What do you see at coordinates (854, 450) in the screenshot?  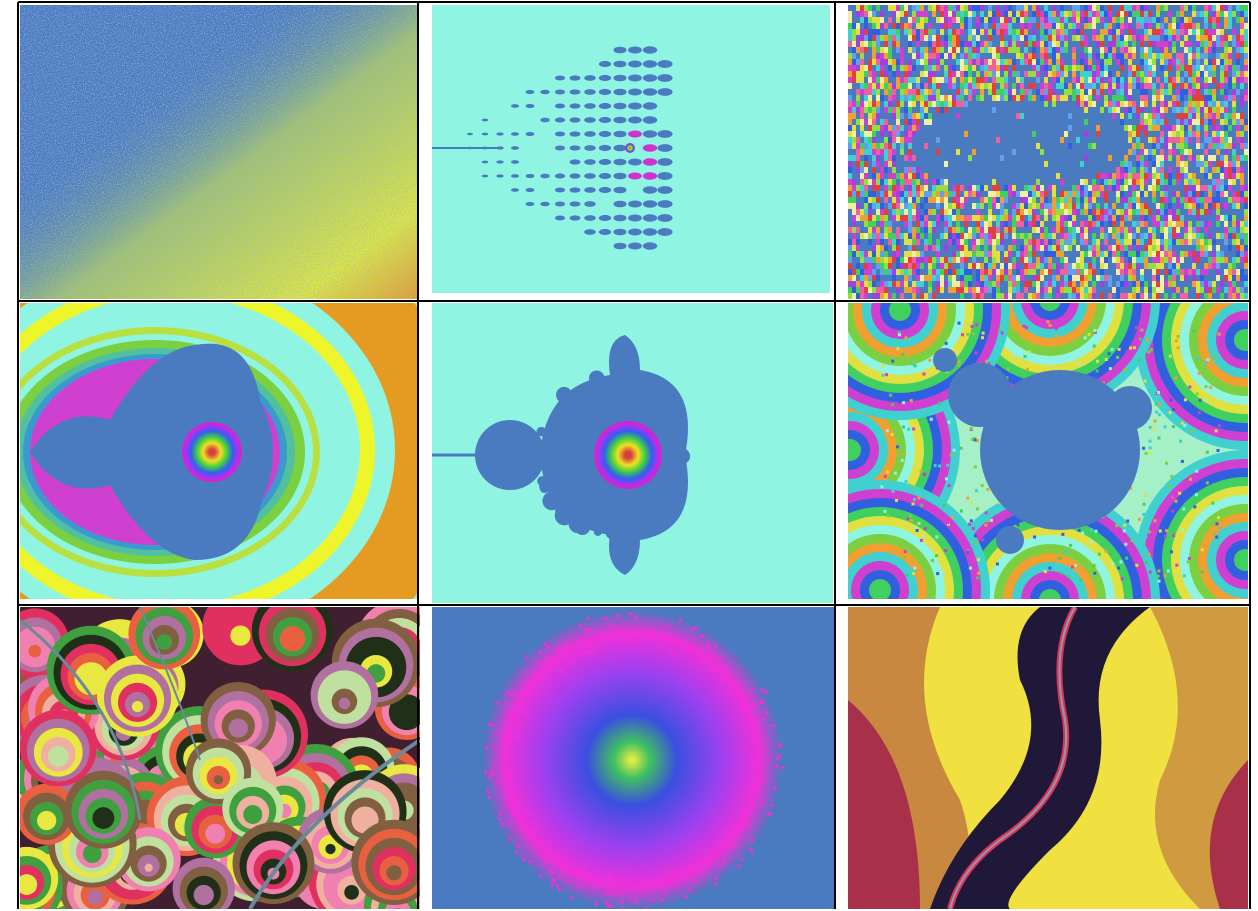 I see `ring` at bounding box center [854, 450].